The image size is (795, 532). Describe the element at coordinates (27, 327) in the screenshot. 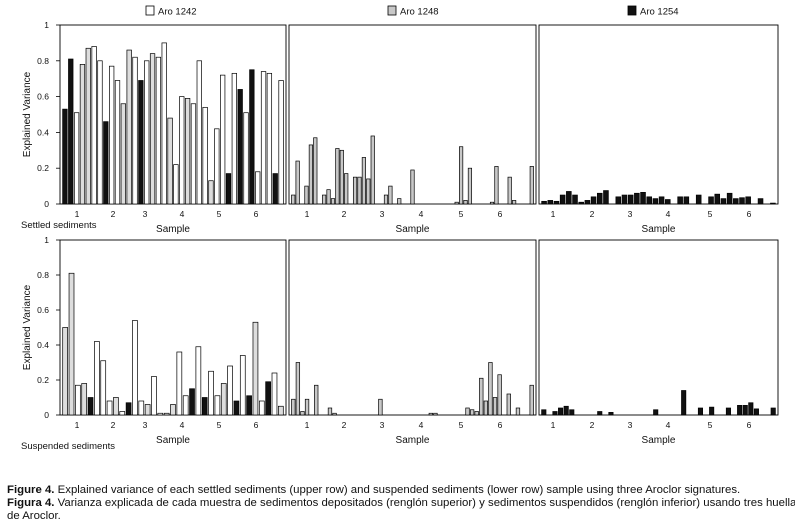

I see `y-axis-title: Explained Variance` at that location.